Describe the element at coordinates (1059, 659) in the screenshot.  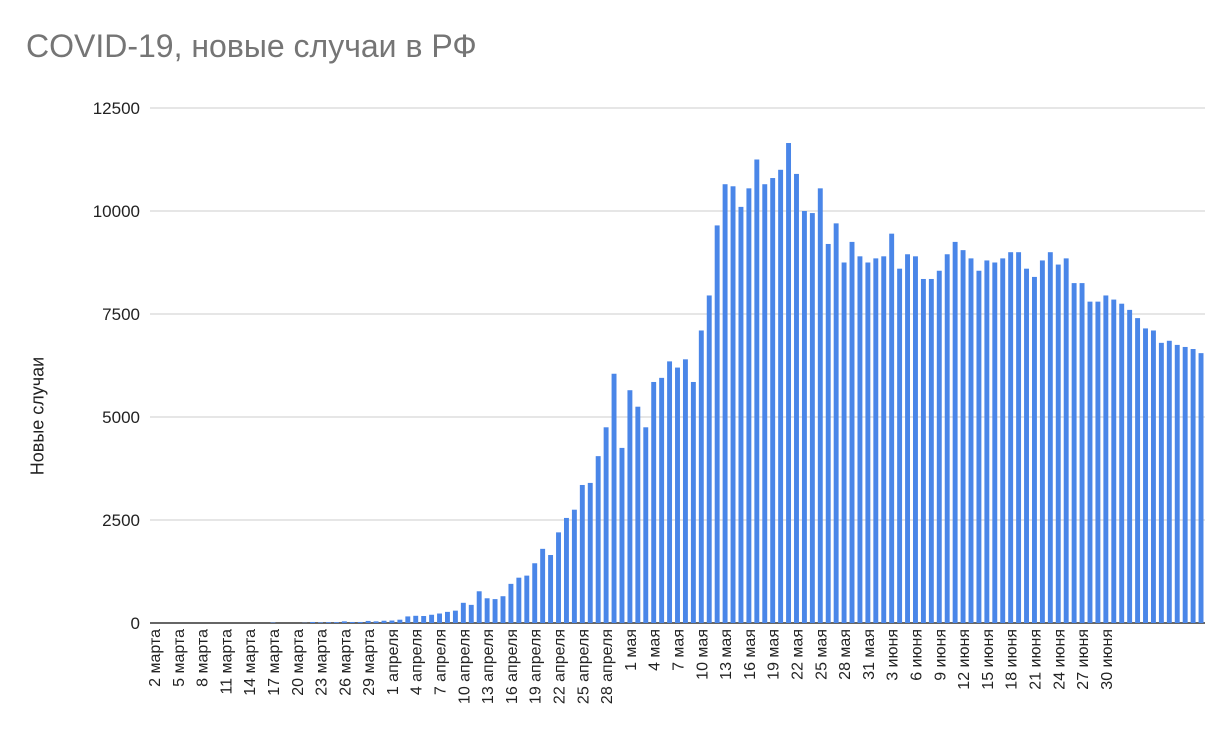
I see `x-tick-label: 24 июня` at that location.